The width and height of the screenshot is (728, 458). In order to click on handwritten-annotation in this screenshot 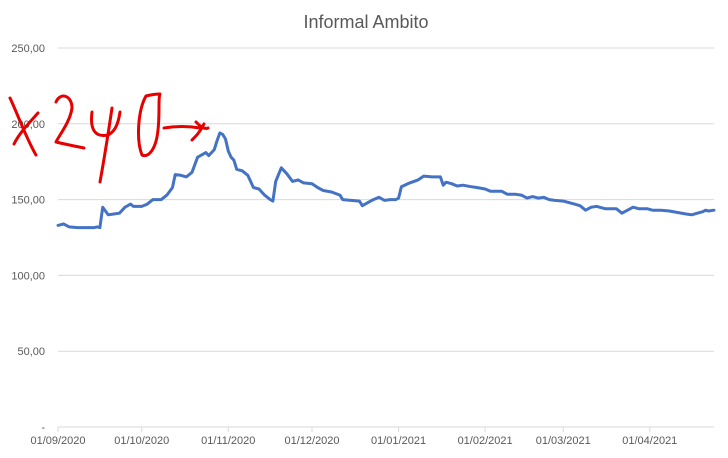, I will do `click(109, 138)`.